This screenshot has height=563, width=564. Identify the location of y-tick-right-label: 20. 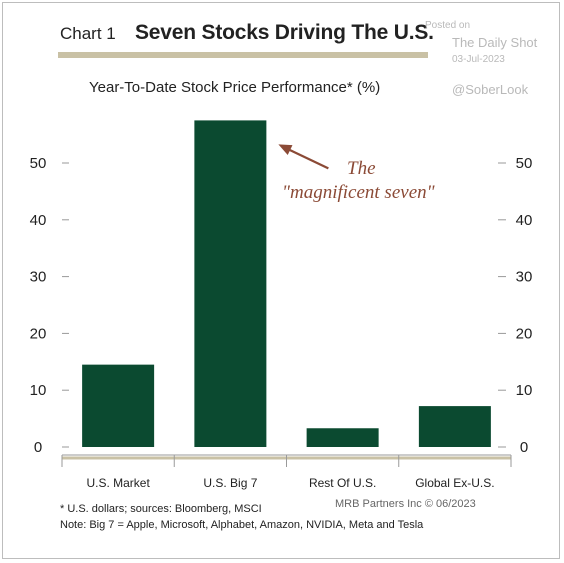
(524, 333).